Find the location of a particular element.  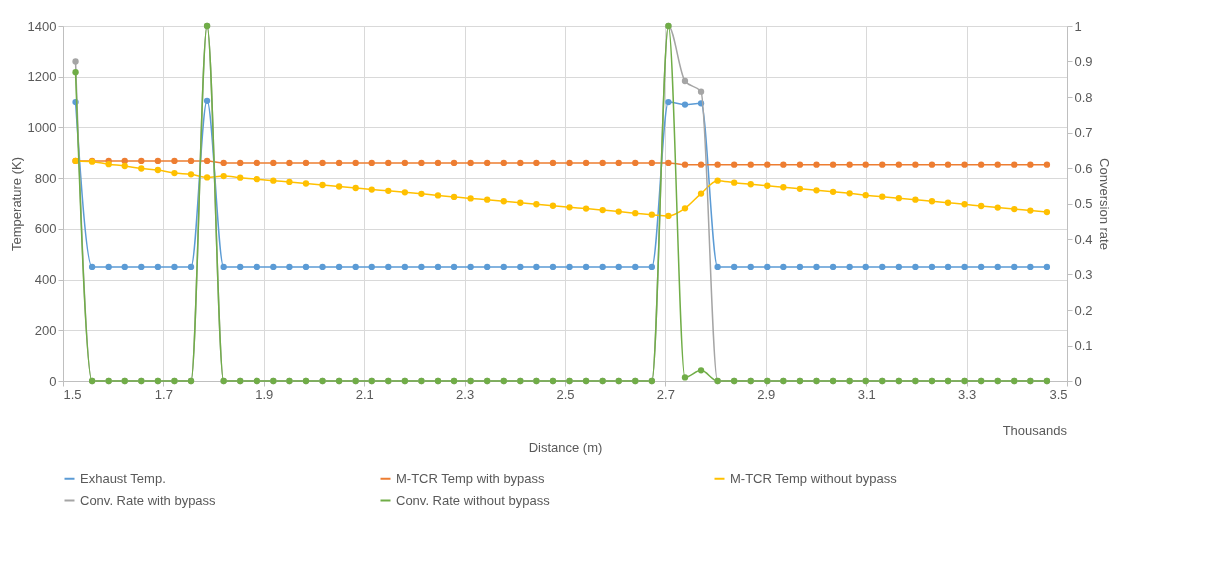

y-tick-label: 1000 is located at coordinates (42, 127).